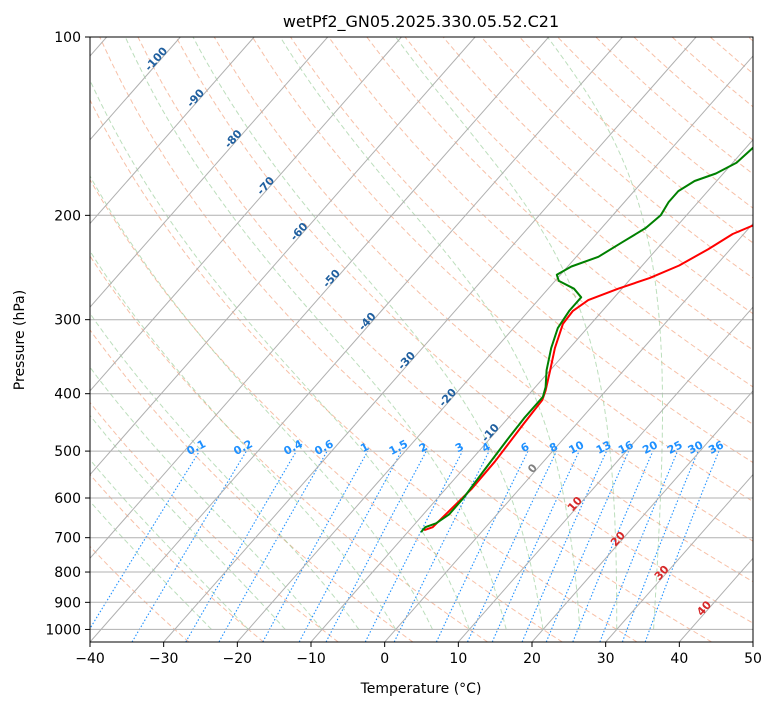 This screenshot has height=708, width=775. Describe the element at coordinates (67, 395) in the screenshot. I see `y-tick-label: 400` at that location.